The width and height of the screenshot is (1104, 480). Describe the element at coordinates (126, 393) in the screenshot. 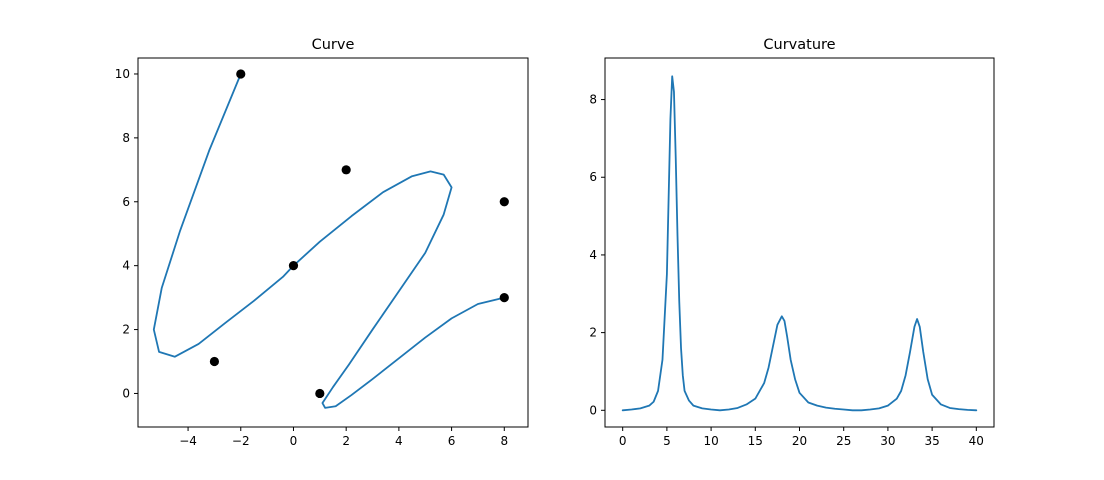

I see `curve-y-tick-label: 0` at that location.